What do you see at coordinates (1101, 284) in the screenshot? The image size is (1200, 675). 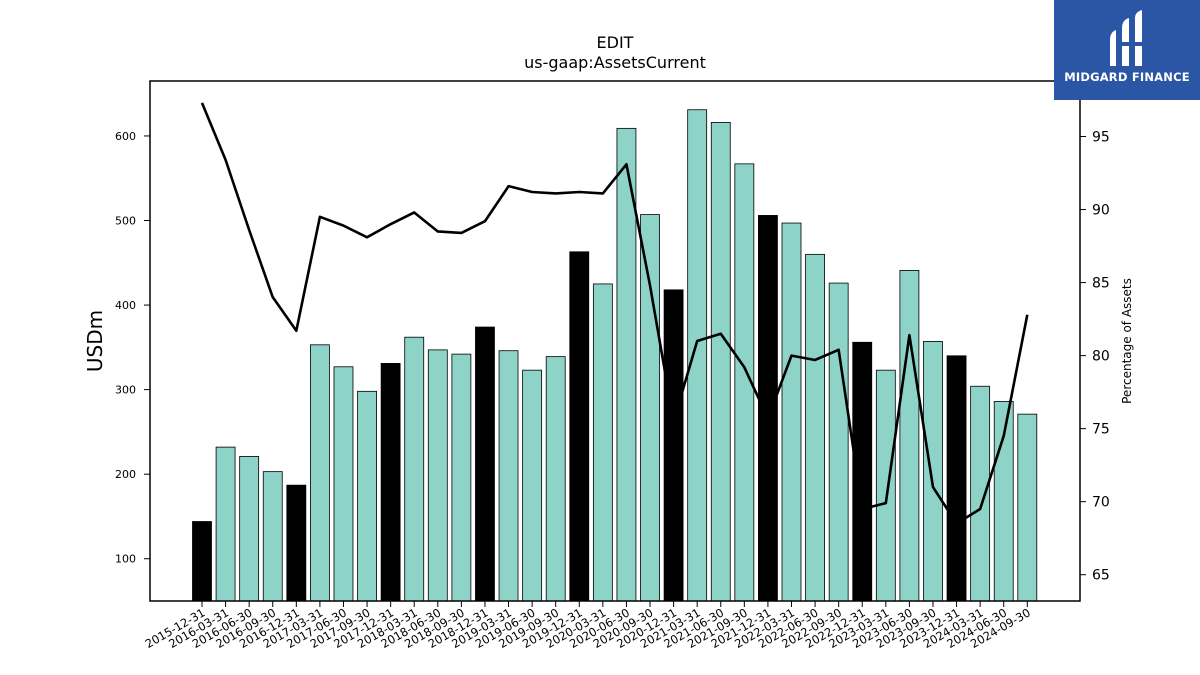 I see `y2-tick-label: 85` at bounding box center [1101, 284].